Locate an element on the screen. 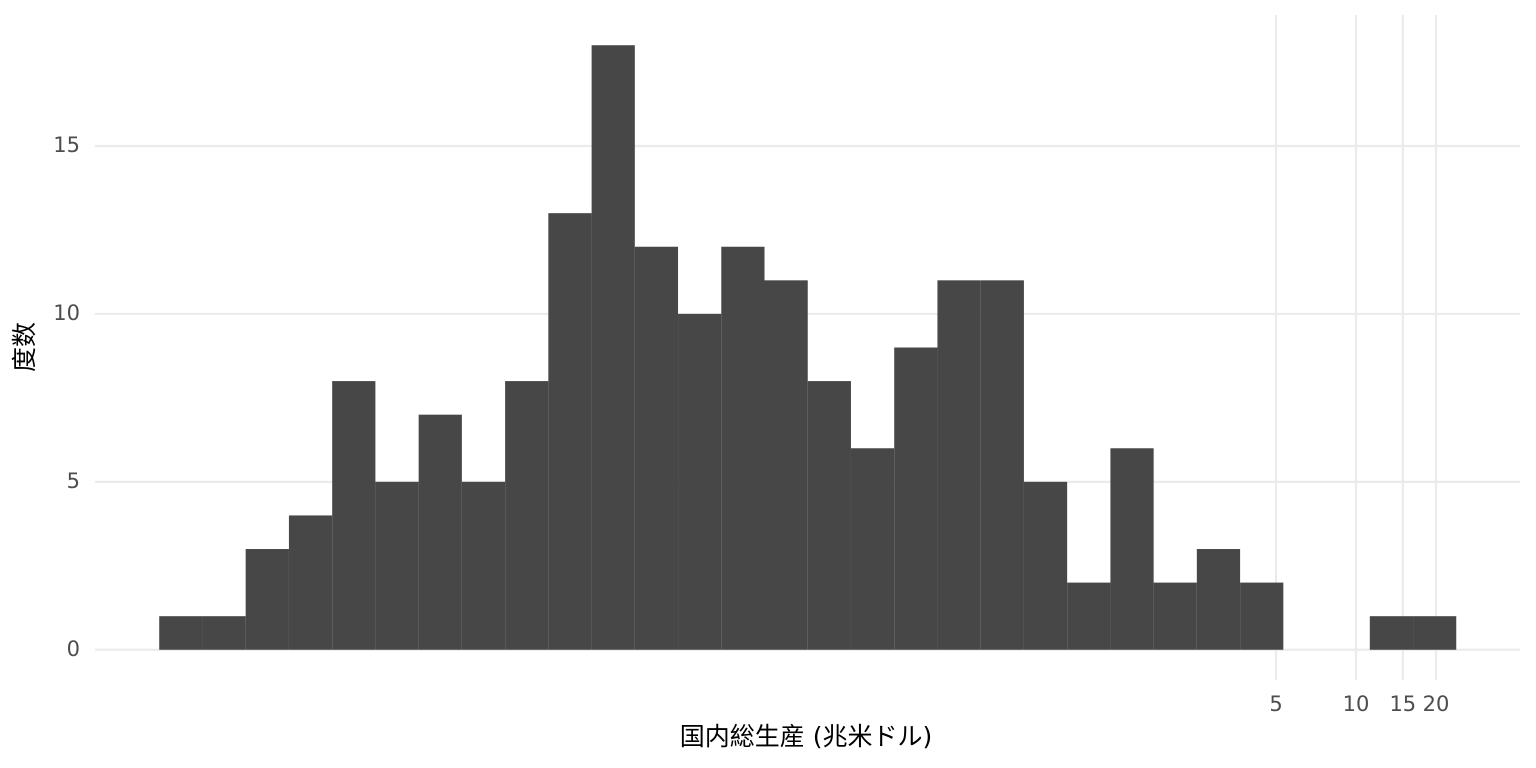 The width and height of the screenshot is (1536, 768). y-tick-label: 15 is located at coordinates (66, 145).